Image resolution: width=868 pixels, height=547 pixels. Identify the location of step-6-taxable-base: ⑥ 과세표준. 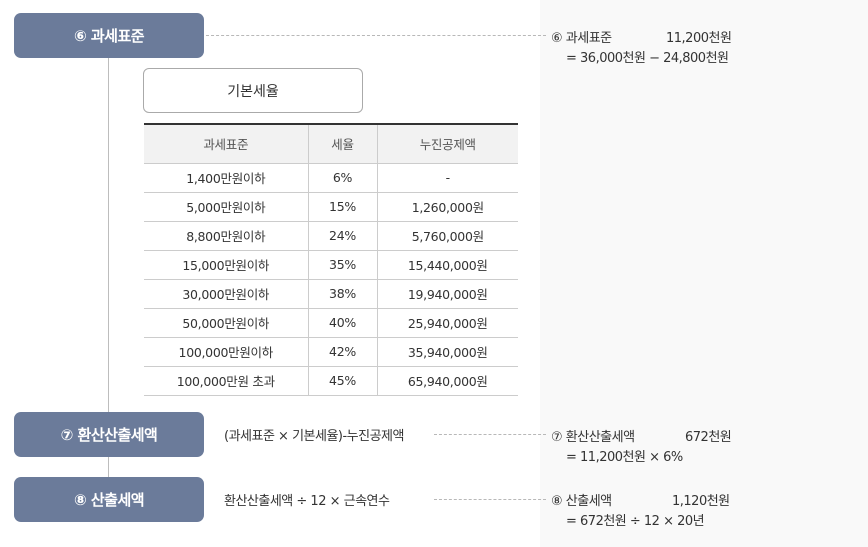
(109, 35).